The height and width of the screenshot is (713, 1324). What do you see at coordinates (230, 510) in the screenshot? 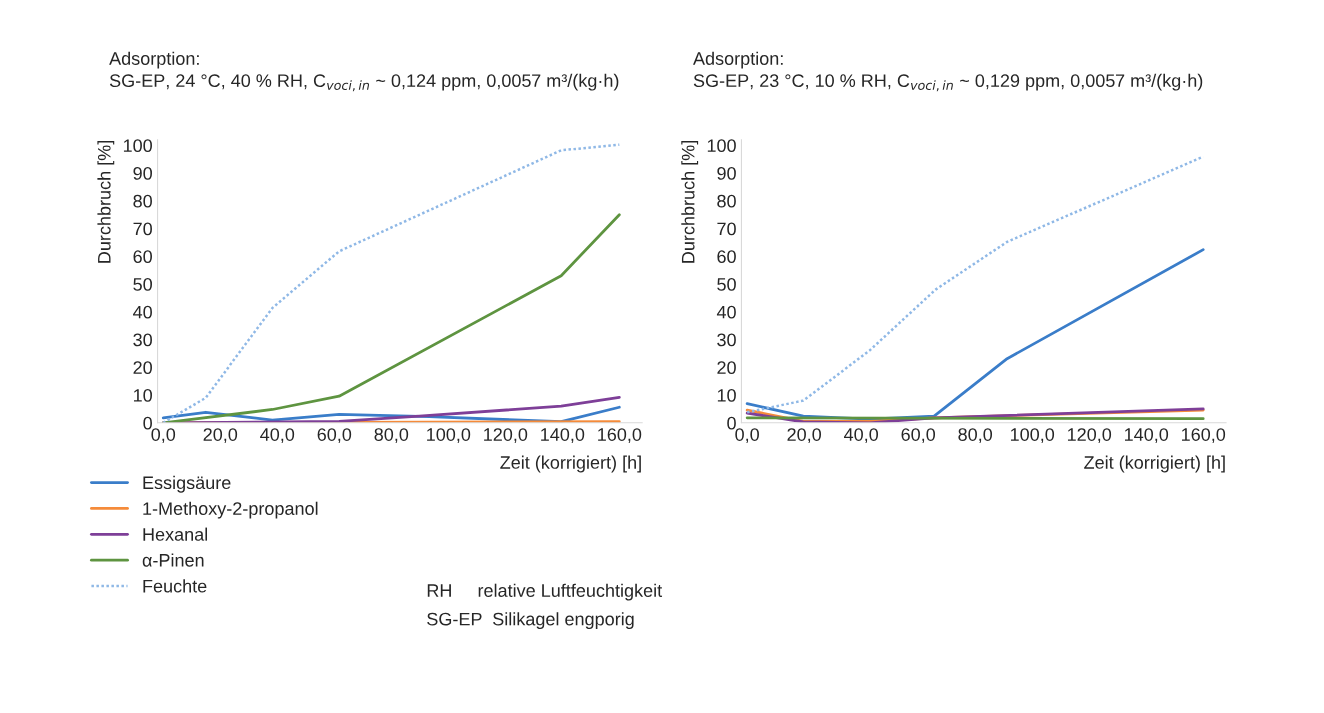
I see `legend-label: 1-Methoxy-2-propanol` at bounding box center [230, 510].